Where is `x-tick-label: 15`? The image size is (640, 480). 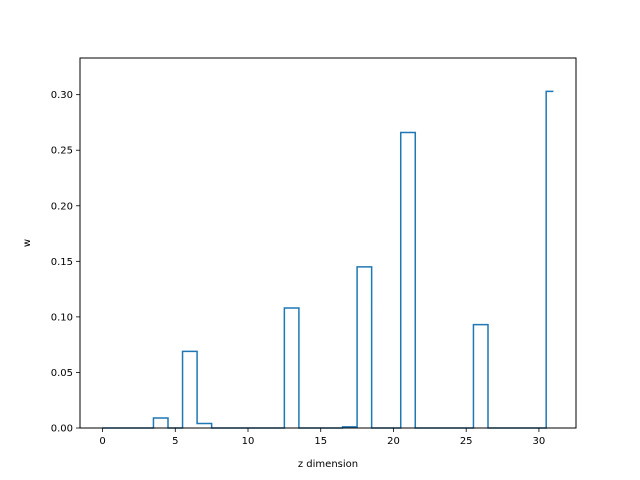 x-tick-label: 15 is located at coordinates (320, 441).